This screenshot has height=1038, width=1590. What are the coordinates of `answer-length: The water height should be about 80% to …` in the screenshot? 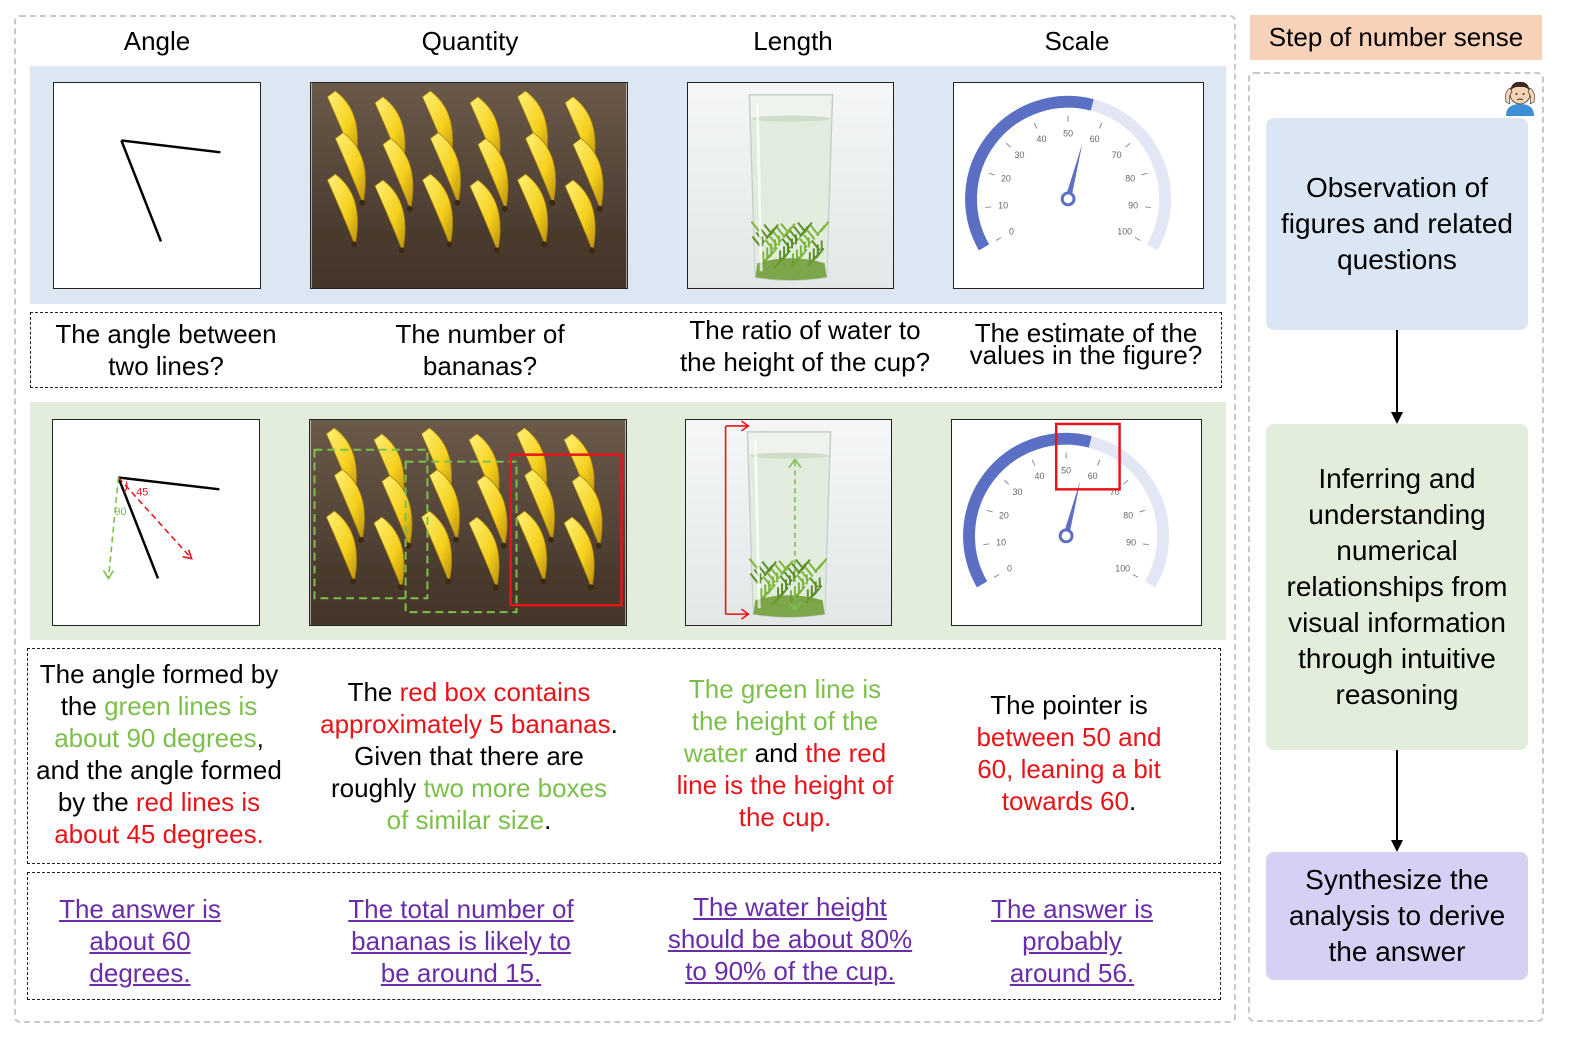 It's located at (790, 939).